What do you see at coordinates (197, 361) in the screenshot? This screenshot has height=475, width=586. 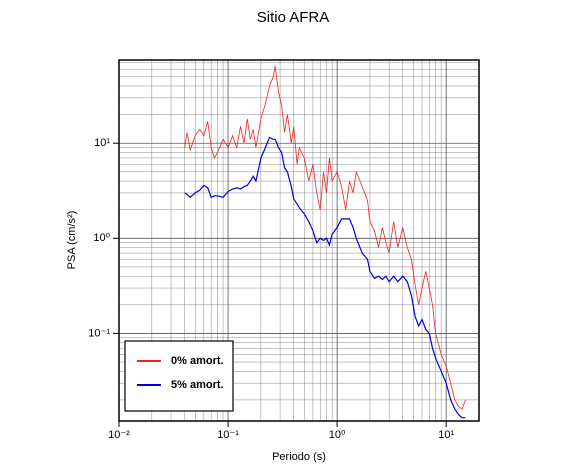 I see `legend-label: 0% amort.` at bounding box center [197, 361].